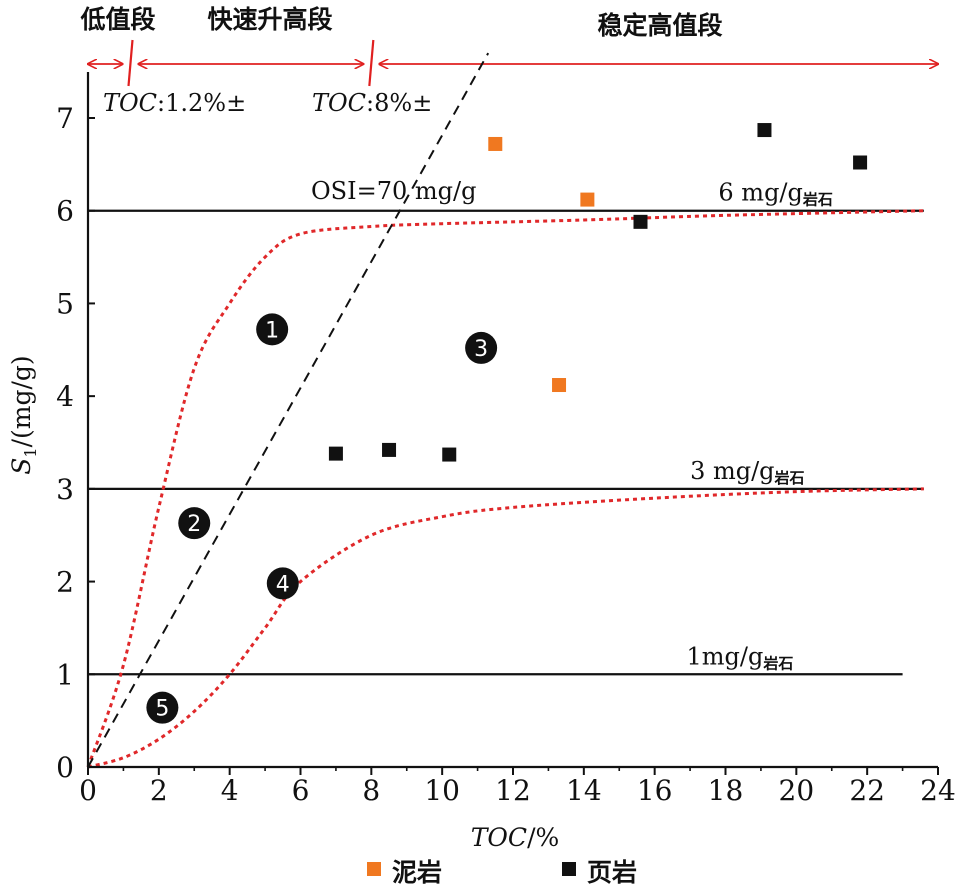  I want to click on y-tick-label: 4, so click(65, 396).